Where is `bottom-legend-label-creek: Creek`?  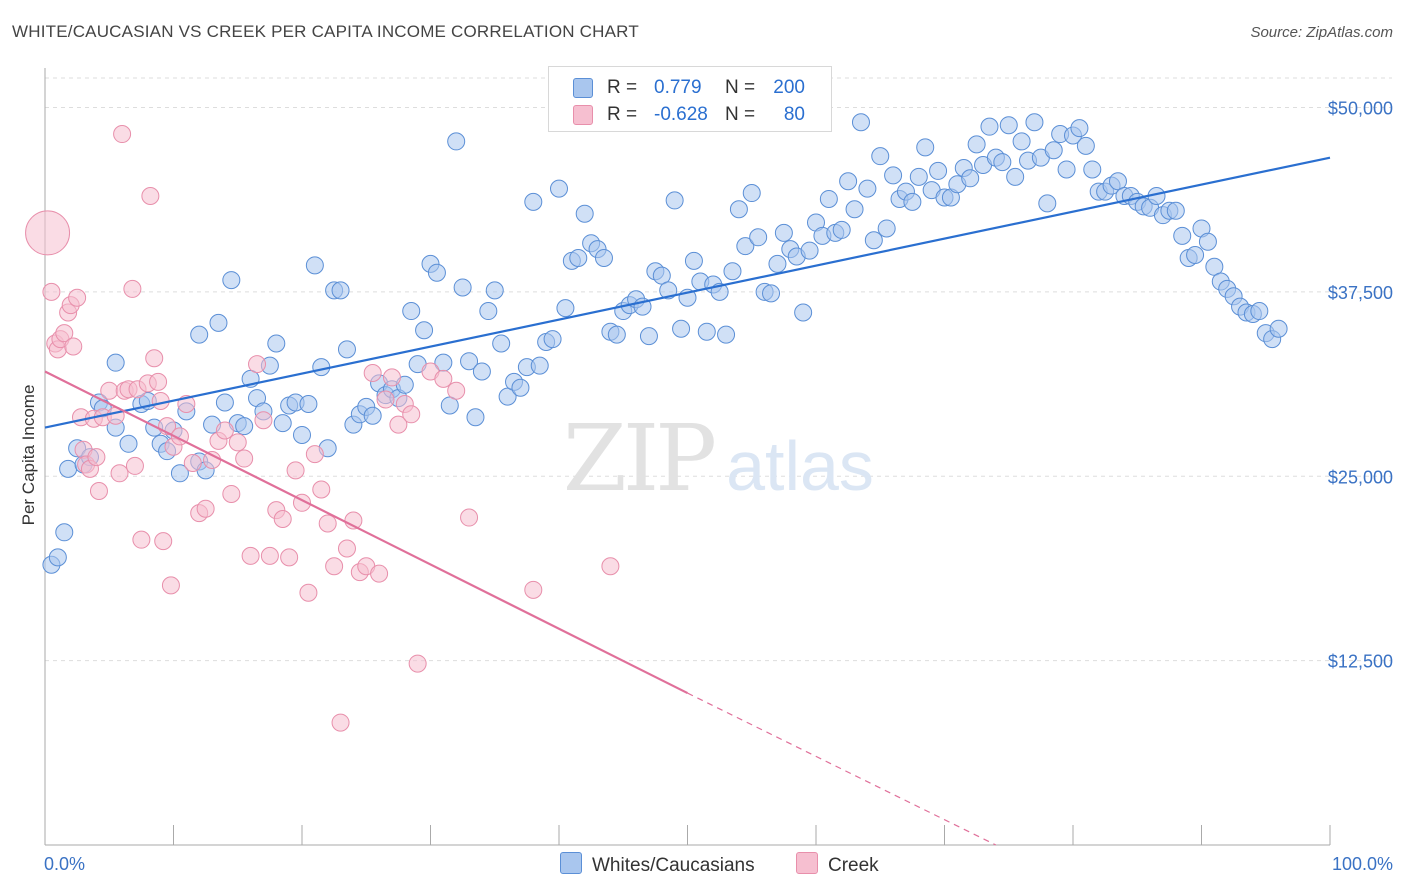 bottom-legend-label-creek: Creek is located at coordinates (853, 865).